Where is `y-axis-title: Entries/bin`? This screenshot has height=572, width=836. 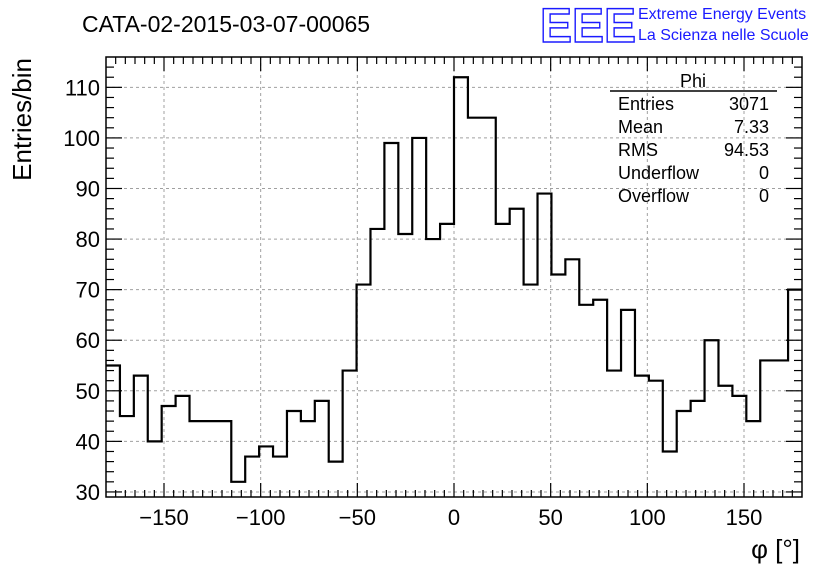 y-axis-title: Entries/bin is located at coordinates (22, 119).